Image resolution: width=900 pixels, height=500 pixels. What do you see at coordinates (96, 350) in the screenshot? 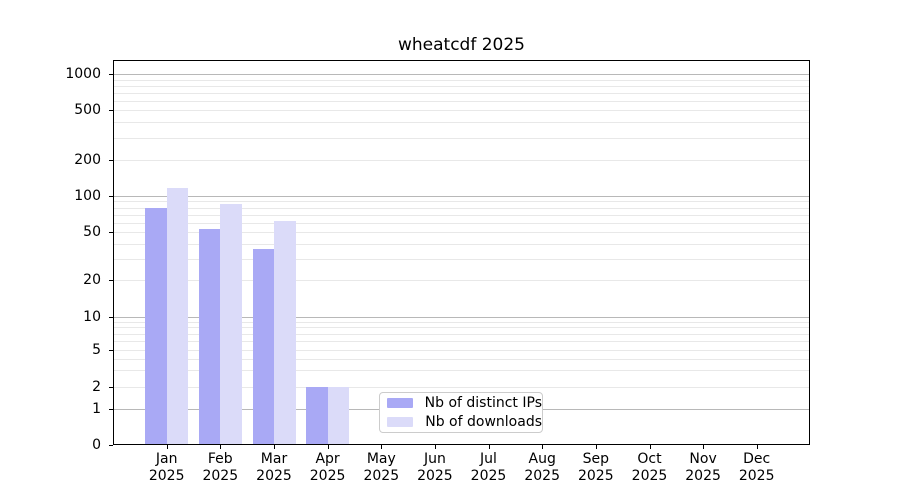
I see `y-tick-label: 5` at bounding box center [96, 350].